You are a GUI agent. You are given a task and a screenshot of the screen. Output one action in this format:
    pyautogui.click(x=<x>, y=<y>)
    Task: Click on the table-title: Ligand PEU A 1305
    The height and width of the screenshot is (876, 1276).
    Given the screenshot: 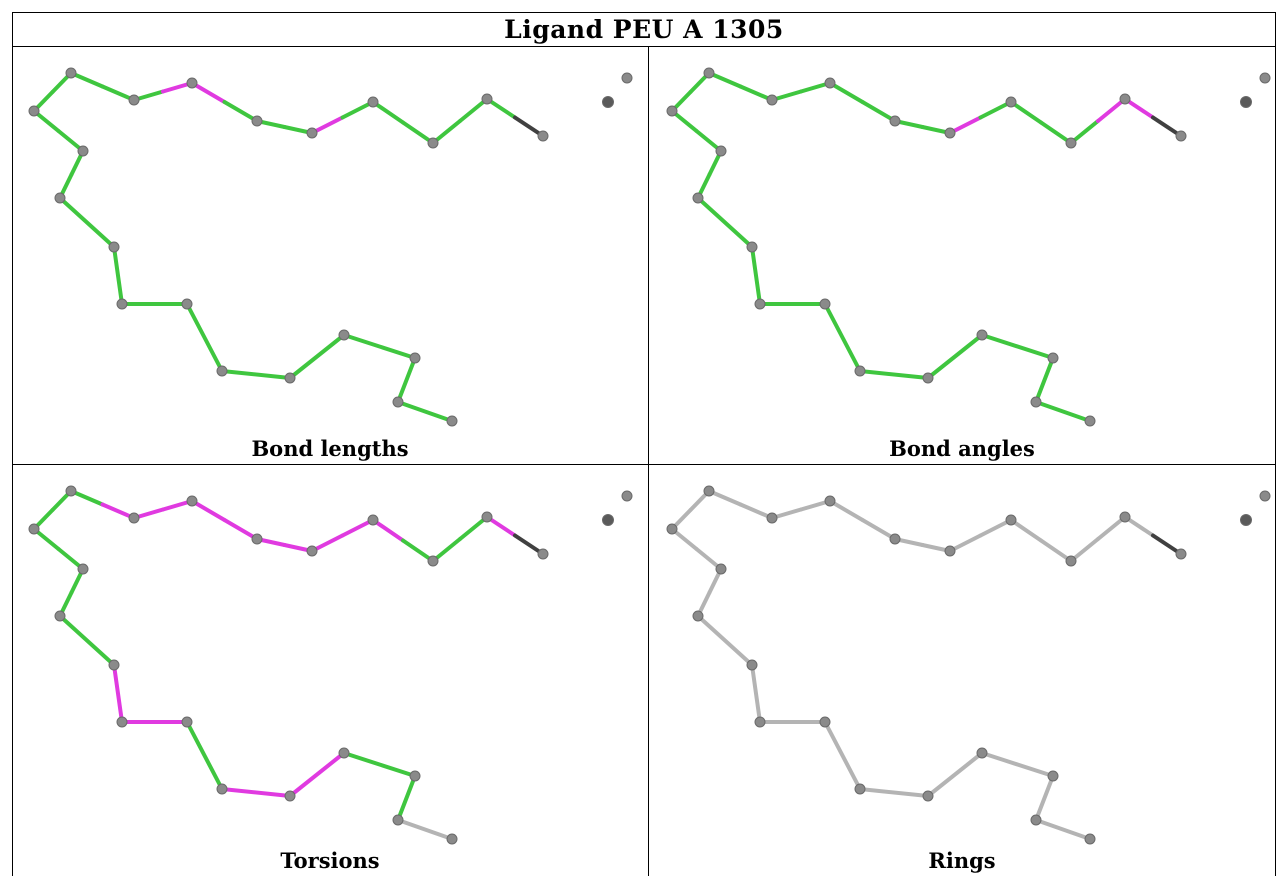 What is the action you would take?
    pyautogui.click(x=644, y=29)
    